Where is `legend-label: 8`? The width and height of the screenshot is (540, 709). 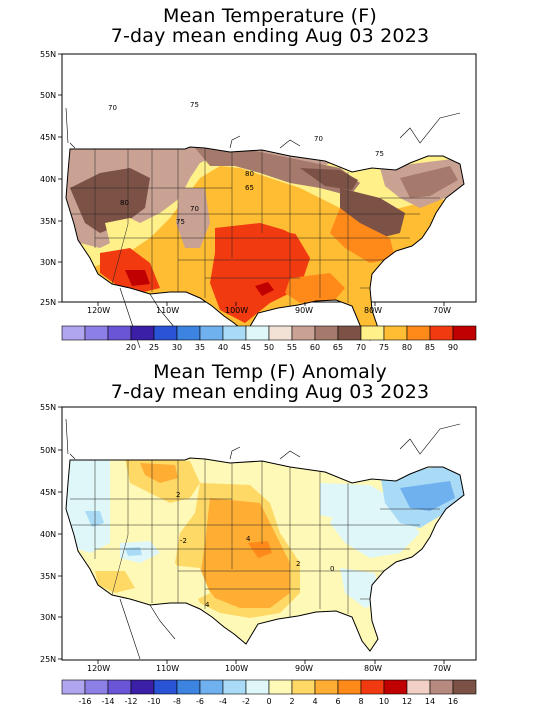
legend-label: 8 is located at coordinates (360, 701).